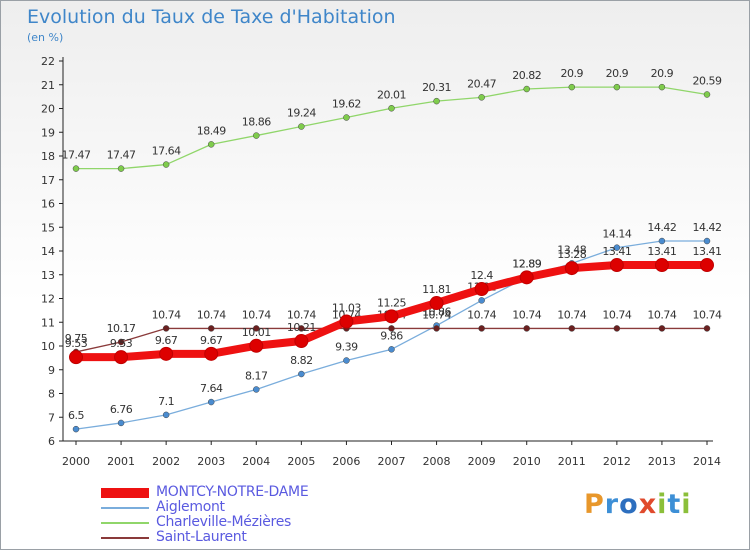 The height and width of the screenshot is (550, 750). What do you see at coordinates (571, 249) in the screenshot?
I see `data-label-aiglemont: 13.48` at bounding box center [571, 249].